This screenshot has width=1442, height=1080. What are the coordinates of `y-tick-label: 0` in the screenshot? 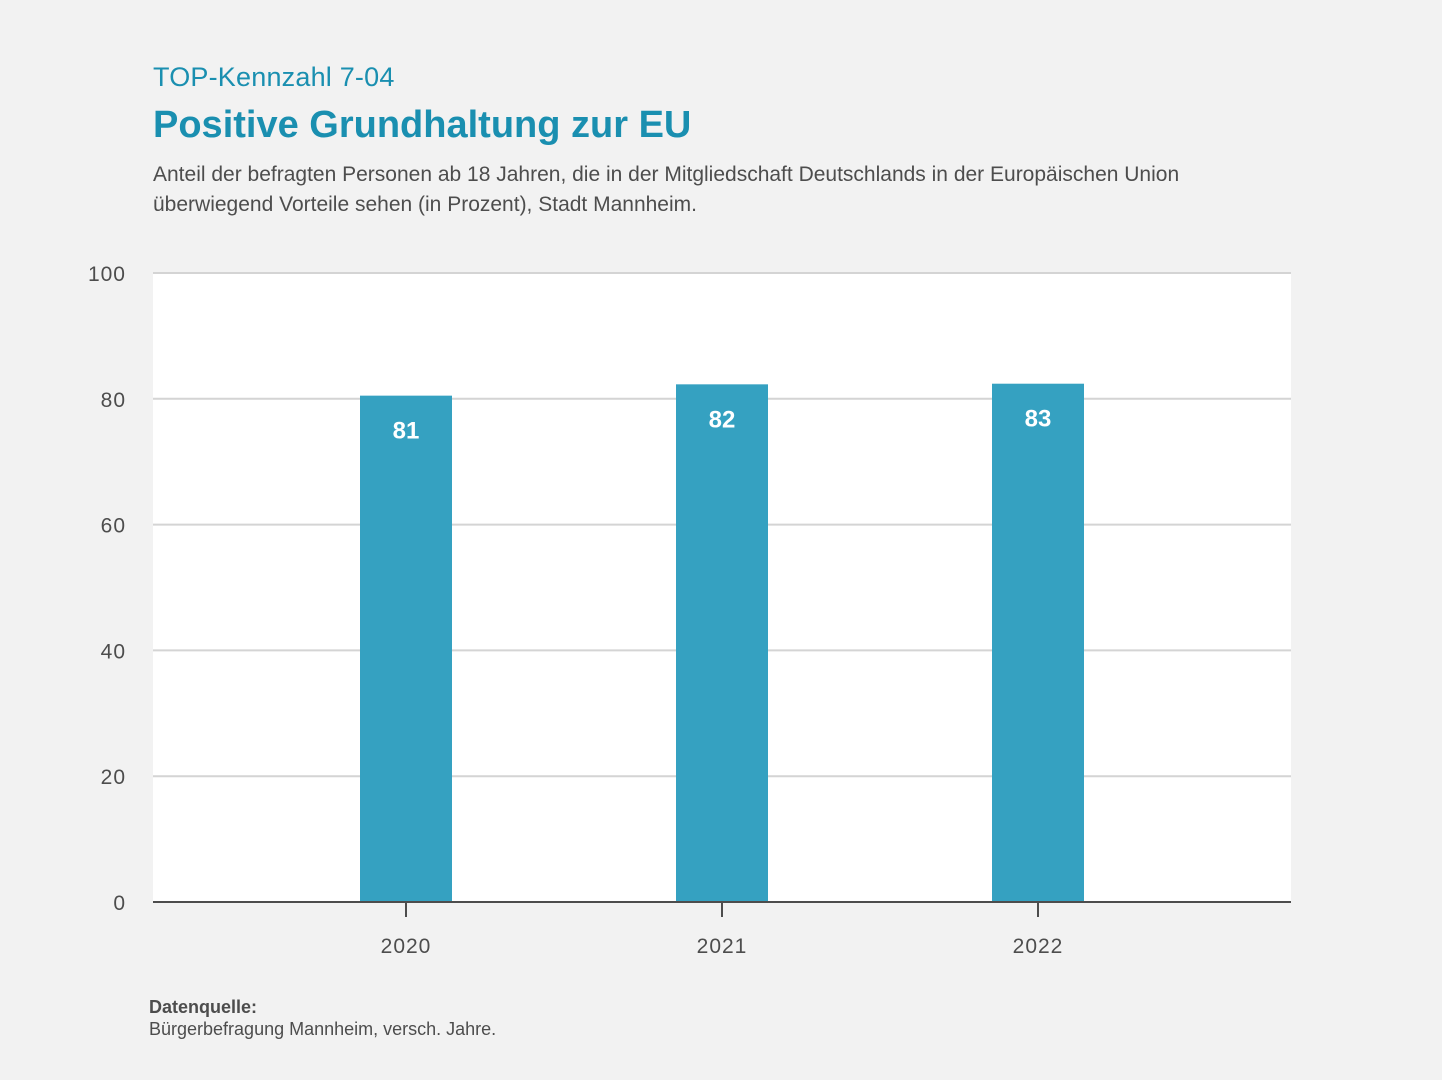 It's located at (119, 903).